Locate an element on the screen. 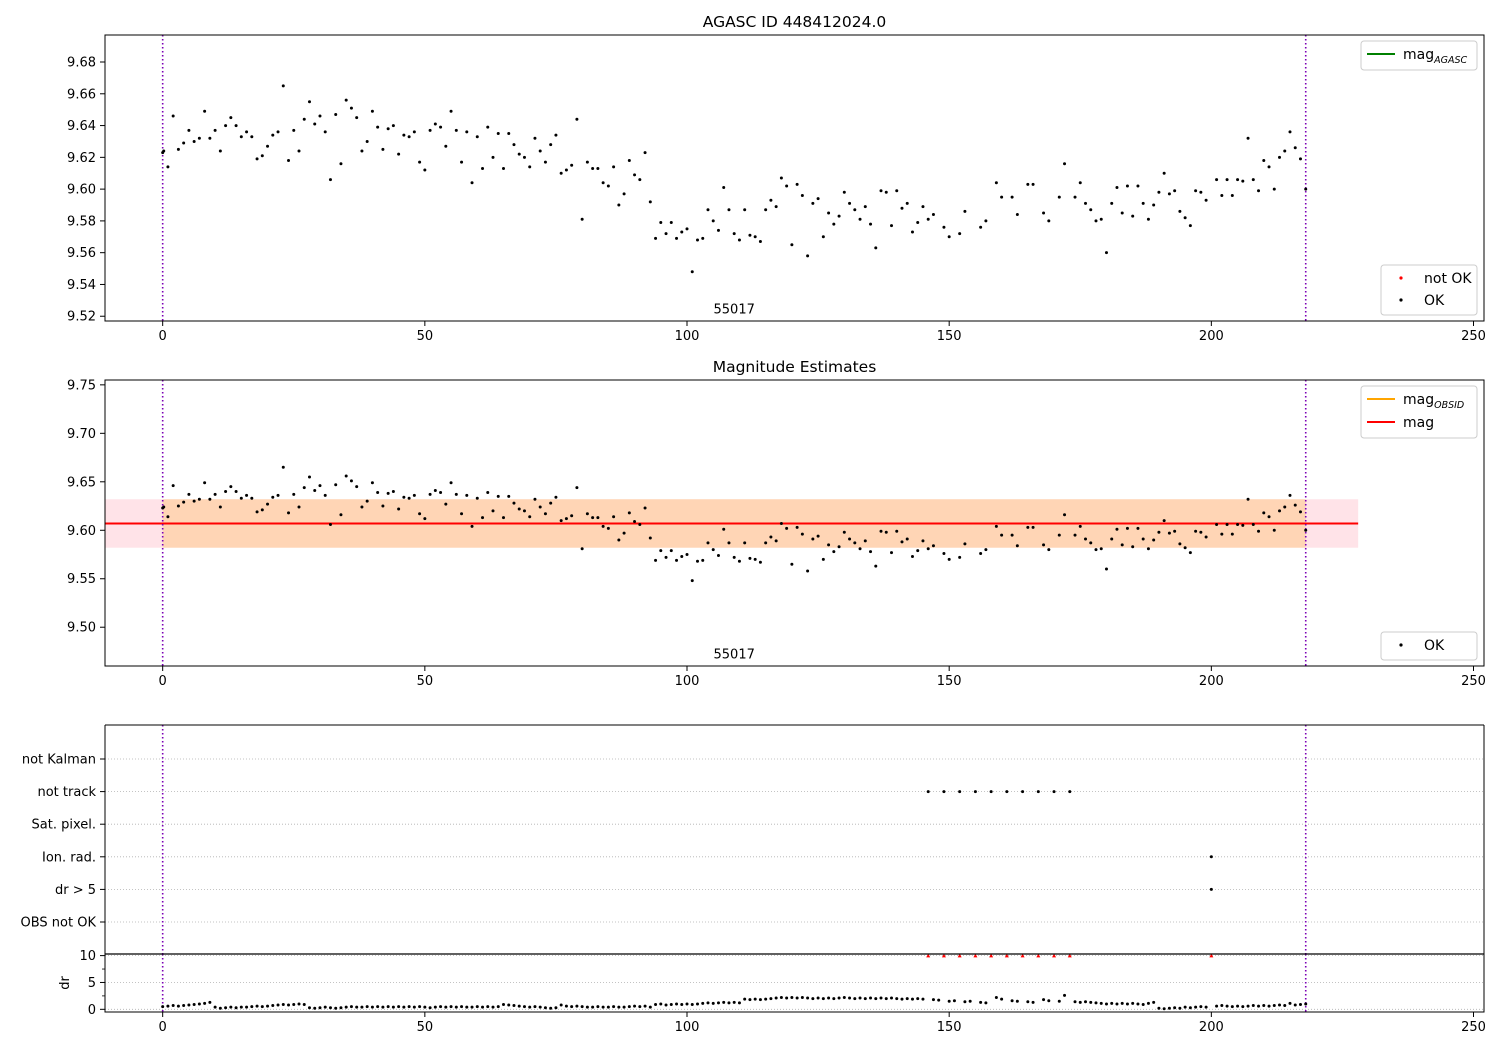  y-tick-label: 5 is located at coordinates (92, 983).